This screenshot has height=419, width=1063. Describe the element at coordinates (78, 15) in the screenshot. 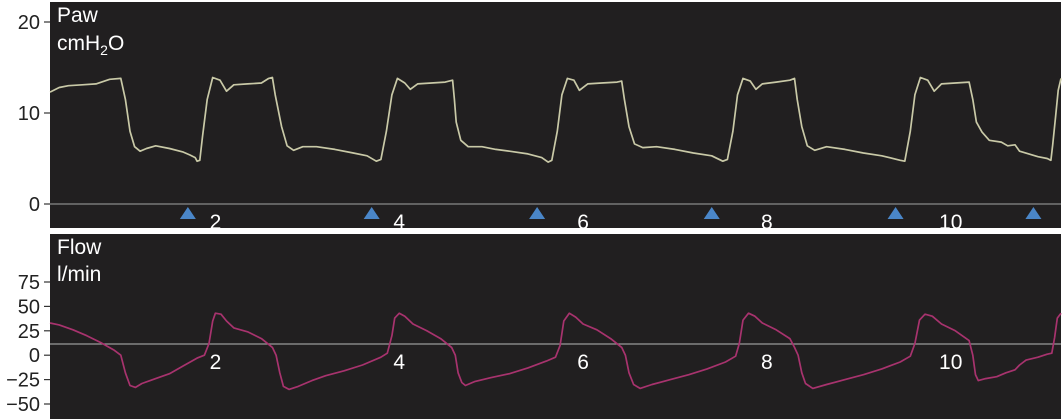

I see `paw-label: Paw` at that location.